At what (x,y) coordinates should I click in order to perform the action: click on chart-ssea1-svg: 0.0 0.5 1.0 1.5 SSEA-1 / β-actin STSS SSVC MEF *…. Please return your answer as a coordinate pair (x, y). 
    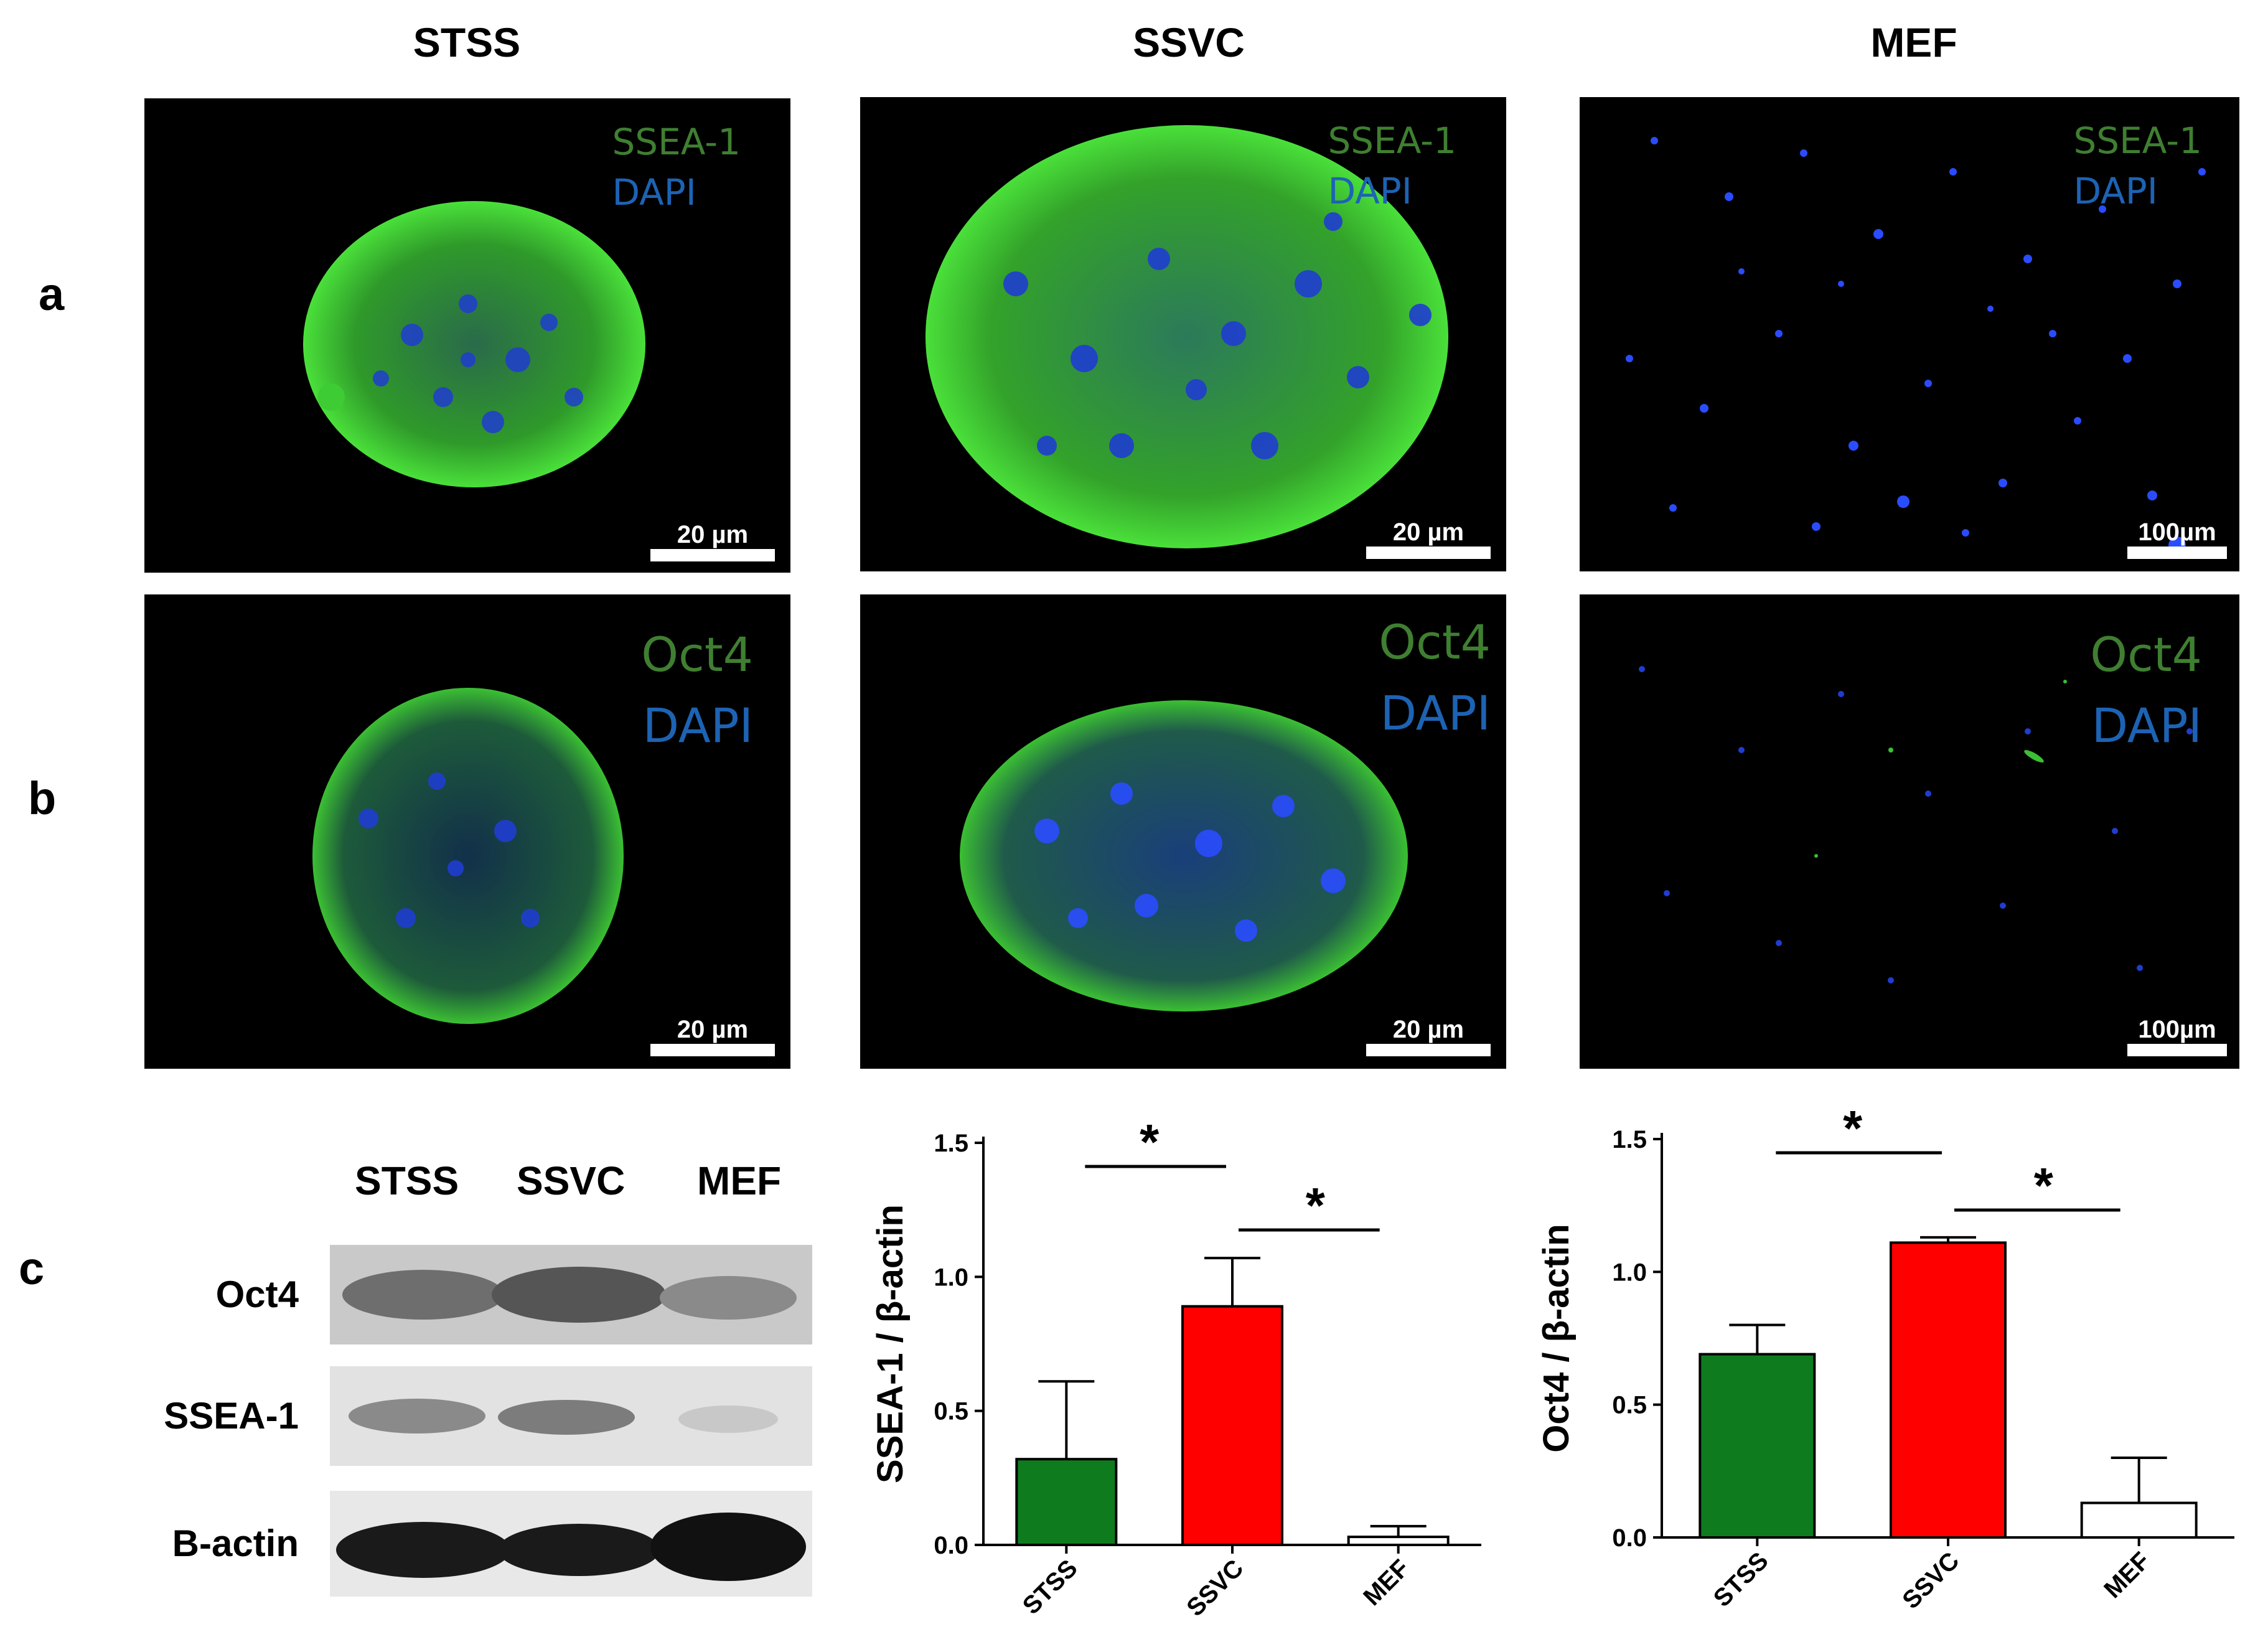
    Looking at the image, I should click on (1175, 1367).